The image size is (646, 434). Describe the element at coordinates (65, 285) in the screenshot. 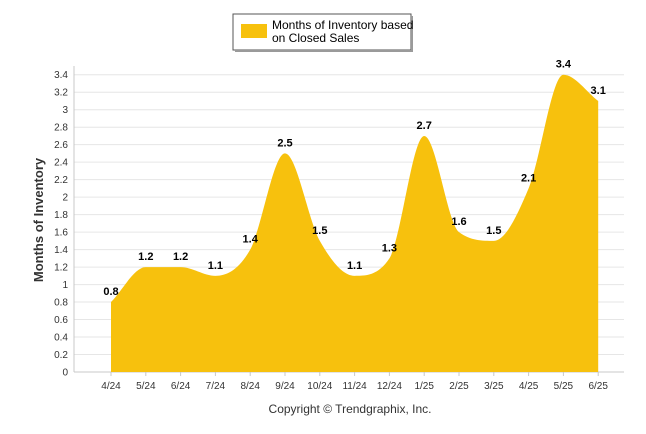

I see `y-tick-label: 1` at that location.